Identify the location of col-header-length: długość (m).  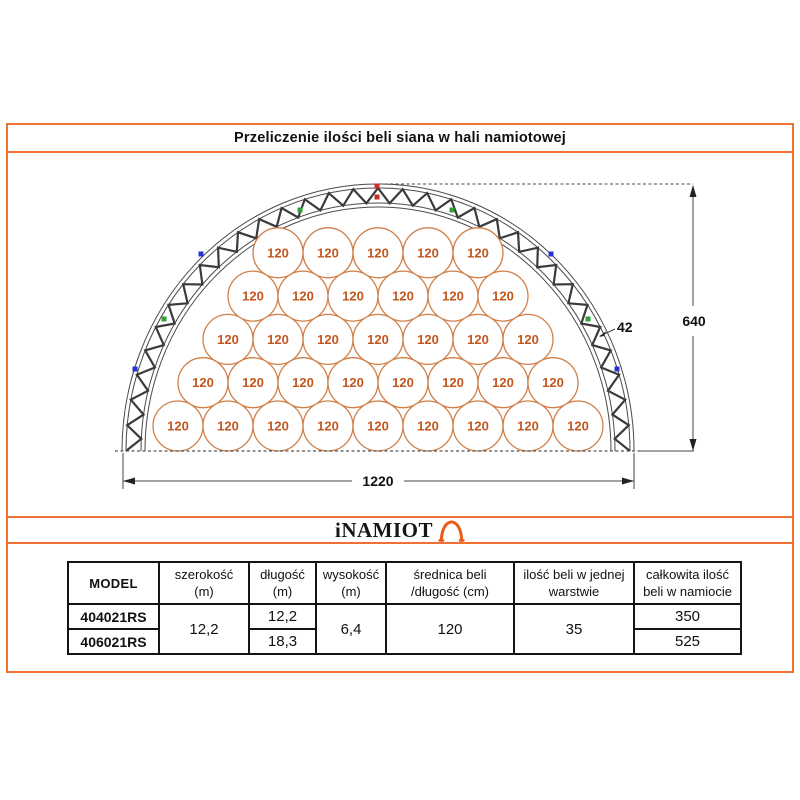
(282, 583).